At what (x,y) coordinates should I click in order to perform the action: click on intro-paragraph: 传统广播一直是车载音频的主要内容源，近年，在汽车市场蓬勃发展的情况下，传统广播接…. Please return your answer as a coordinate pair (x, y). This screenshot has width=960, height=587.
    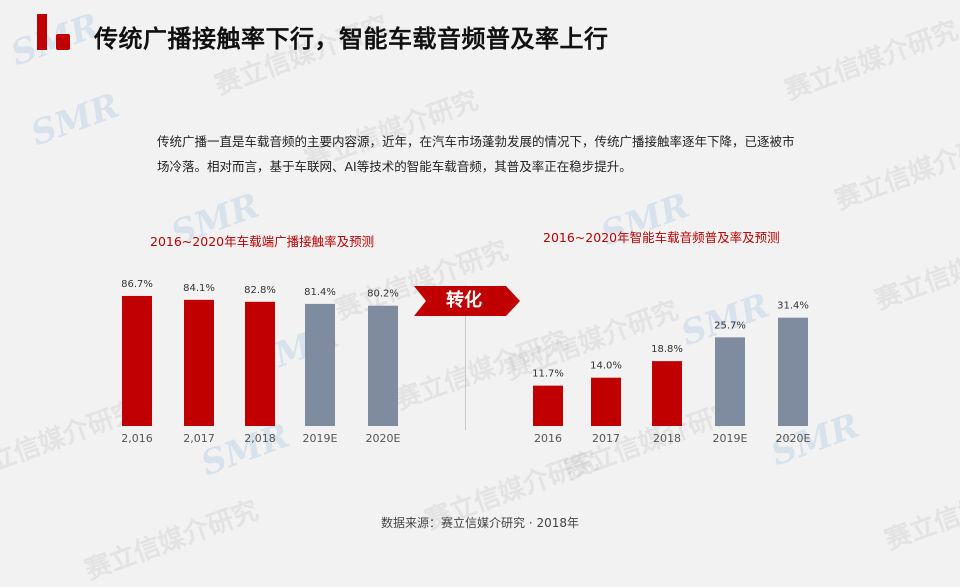
    Looking at the image, I should click on (476, 154).